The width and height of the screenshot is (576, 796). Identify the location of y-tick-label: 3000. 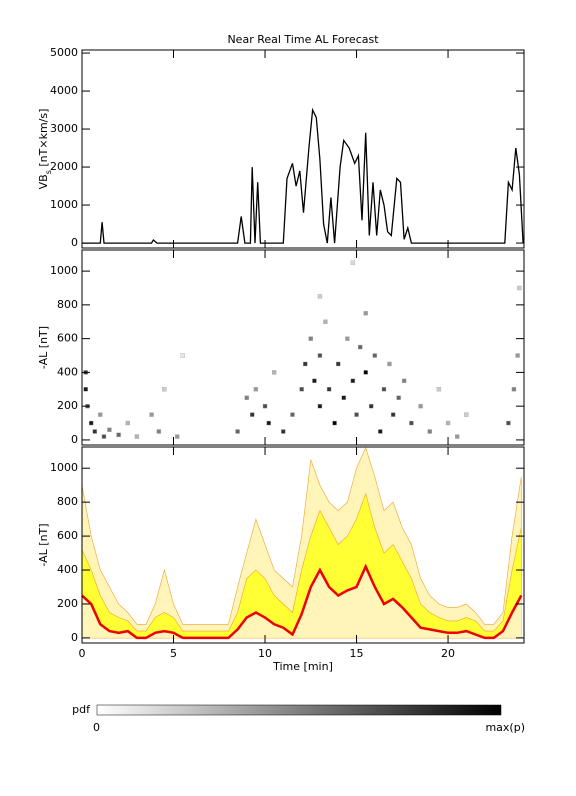
(64, 128).